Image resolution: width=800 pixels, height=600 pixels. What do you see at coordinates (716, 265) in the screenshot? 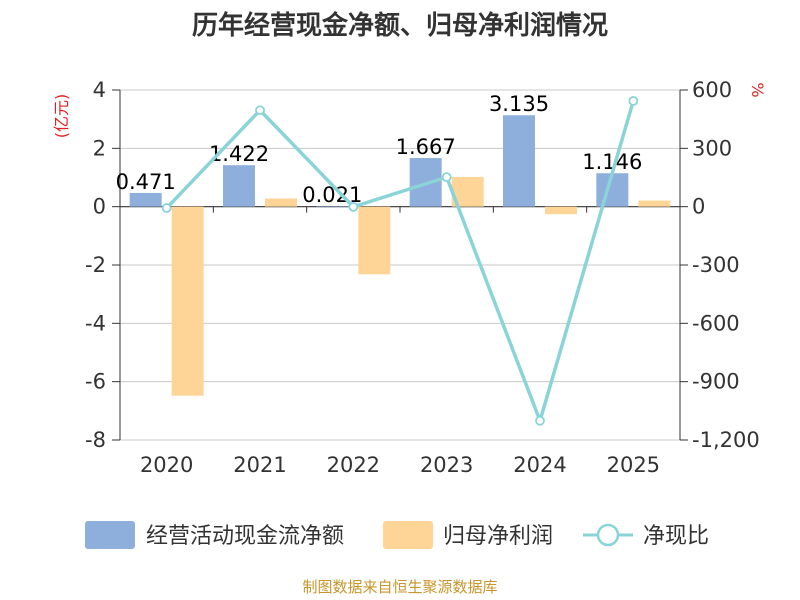
I see `right-tick-label: -300` at bounding box center [716, 265].